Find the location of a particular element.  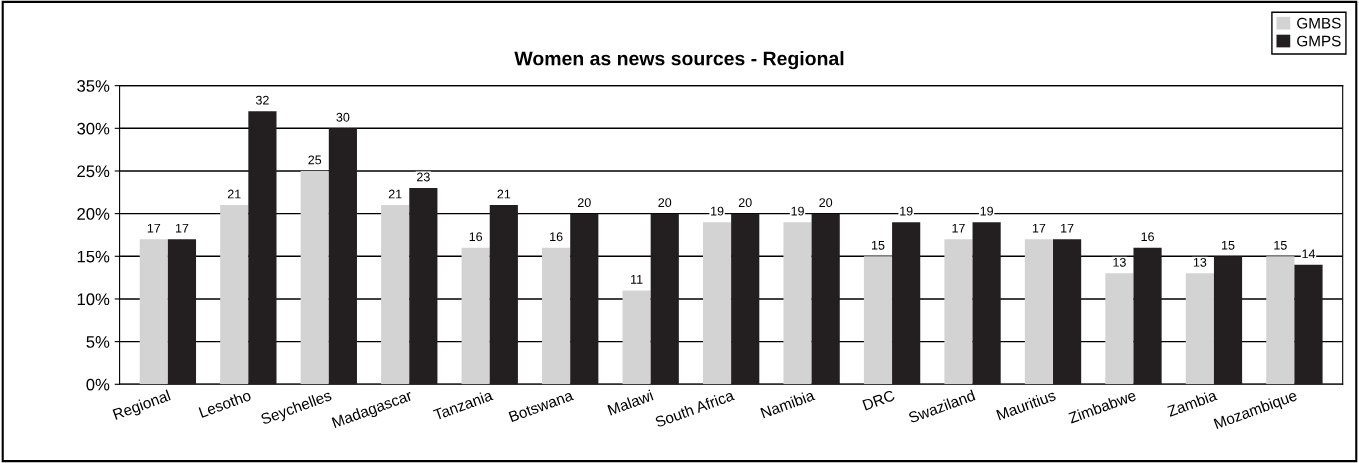

data-label: 14 is located at coordinates (1309, 254).